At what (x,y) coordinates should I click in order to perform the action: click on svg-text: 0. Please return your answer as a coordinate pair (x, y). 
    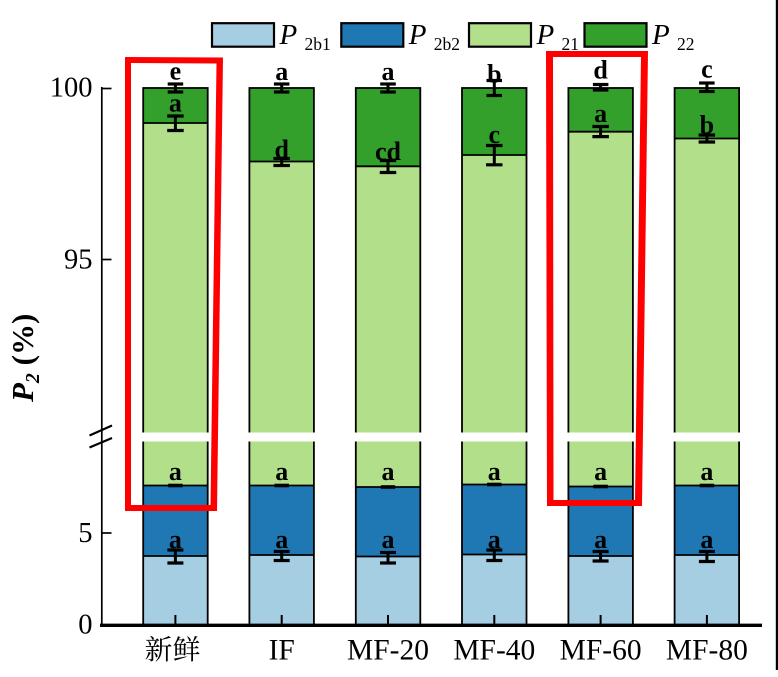
    Looking at the image, I should click on (85, 625).